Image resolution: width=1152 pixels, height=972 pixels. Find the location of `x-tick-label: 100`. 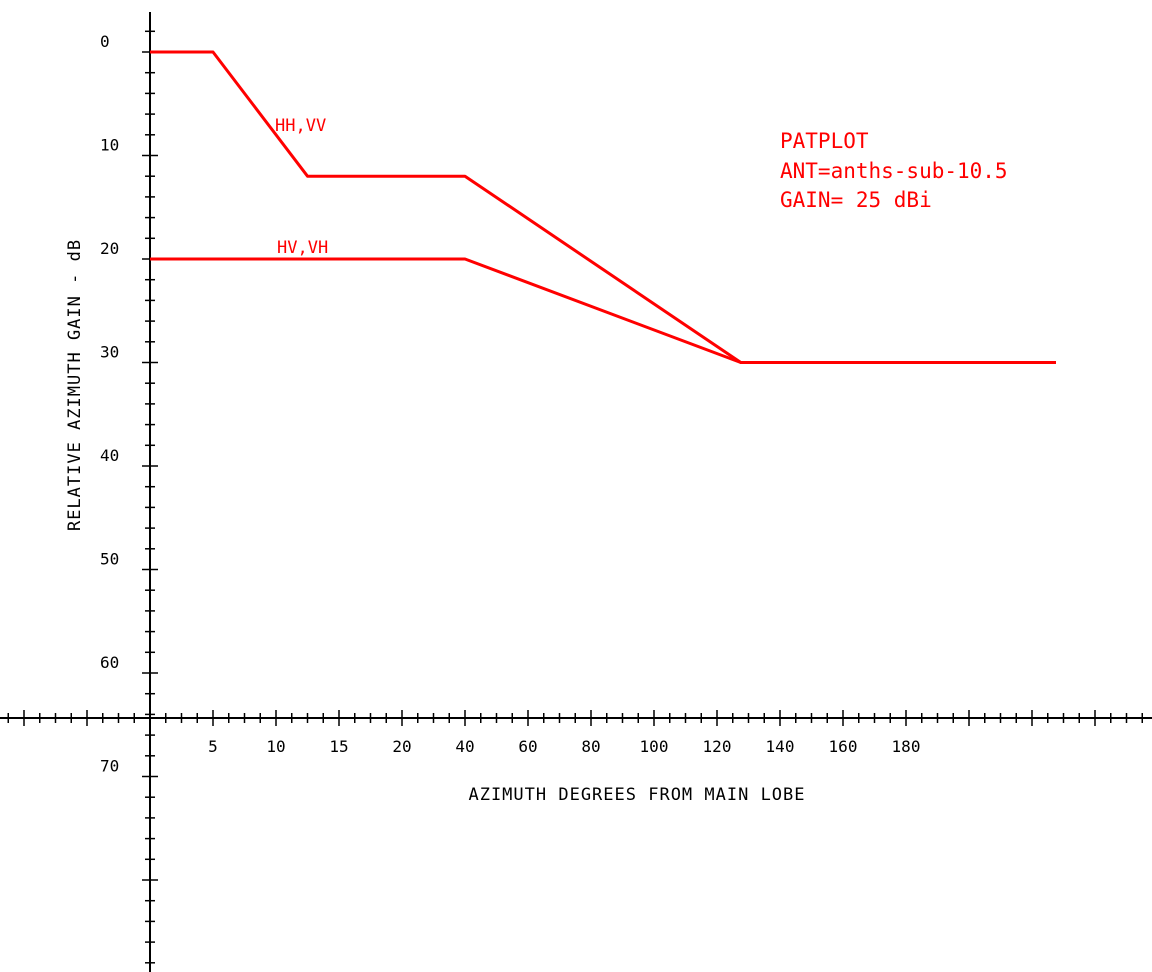

x-tick-label: 100 is located at coordinates (654, 746).